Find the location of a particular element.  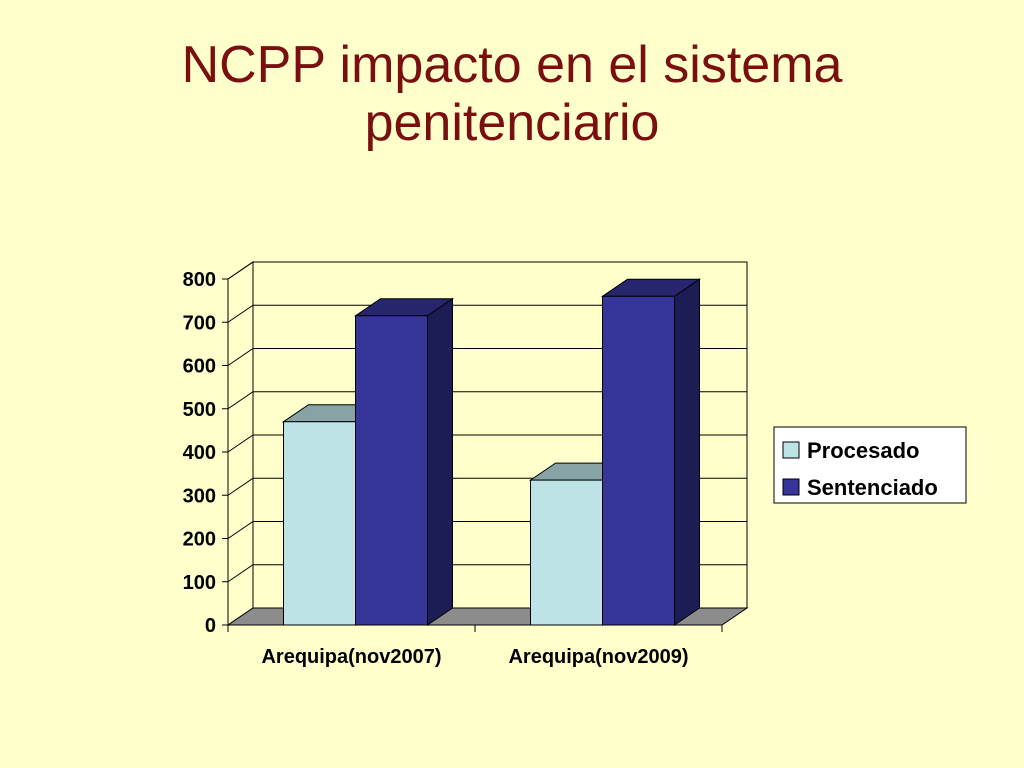

y-tick-label: 800 is located at coordinates (199, 280).